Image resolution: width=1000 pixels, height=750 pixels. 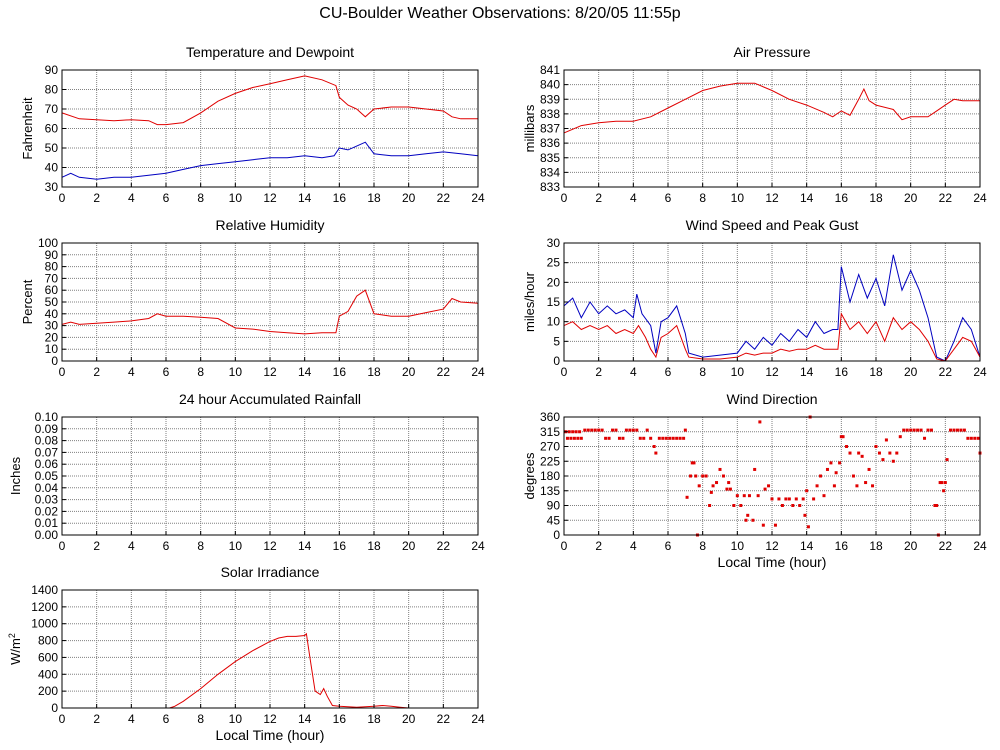 I want to click on wind-xtick-label: 22, so click(x=946, y=372).